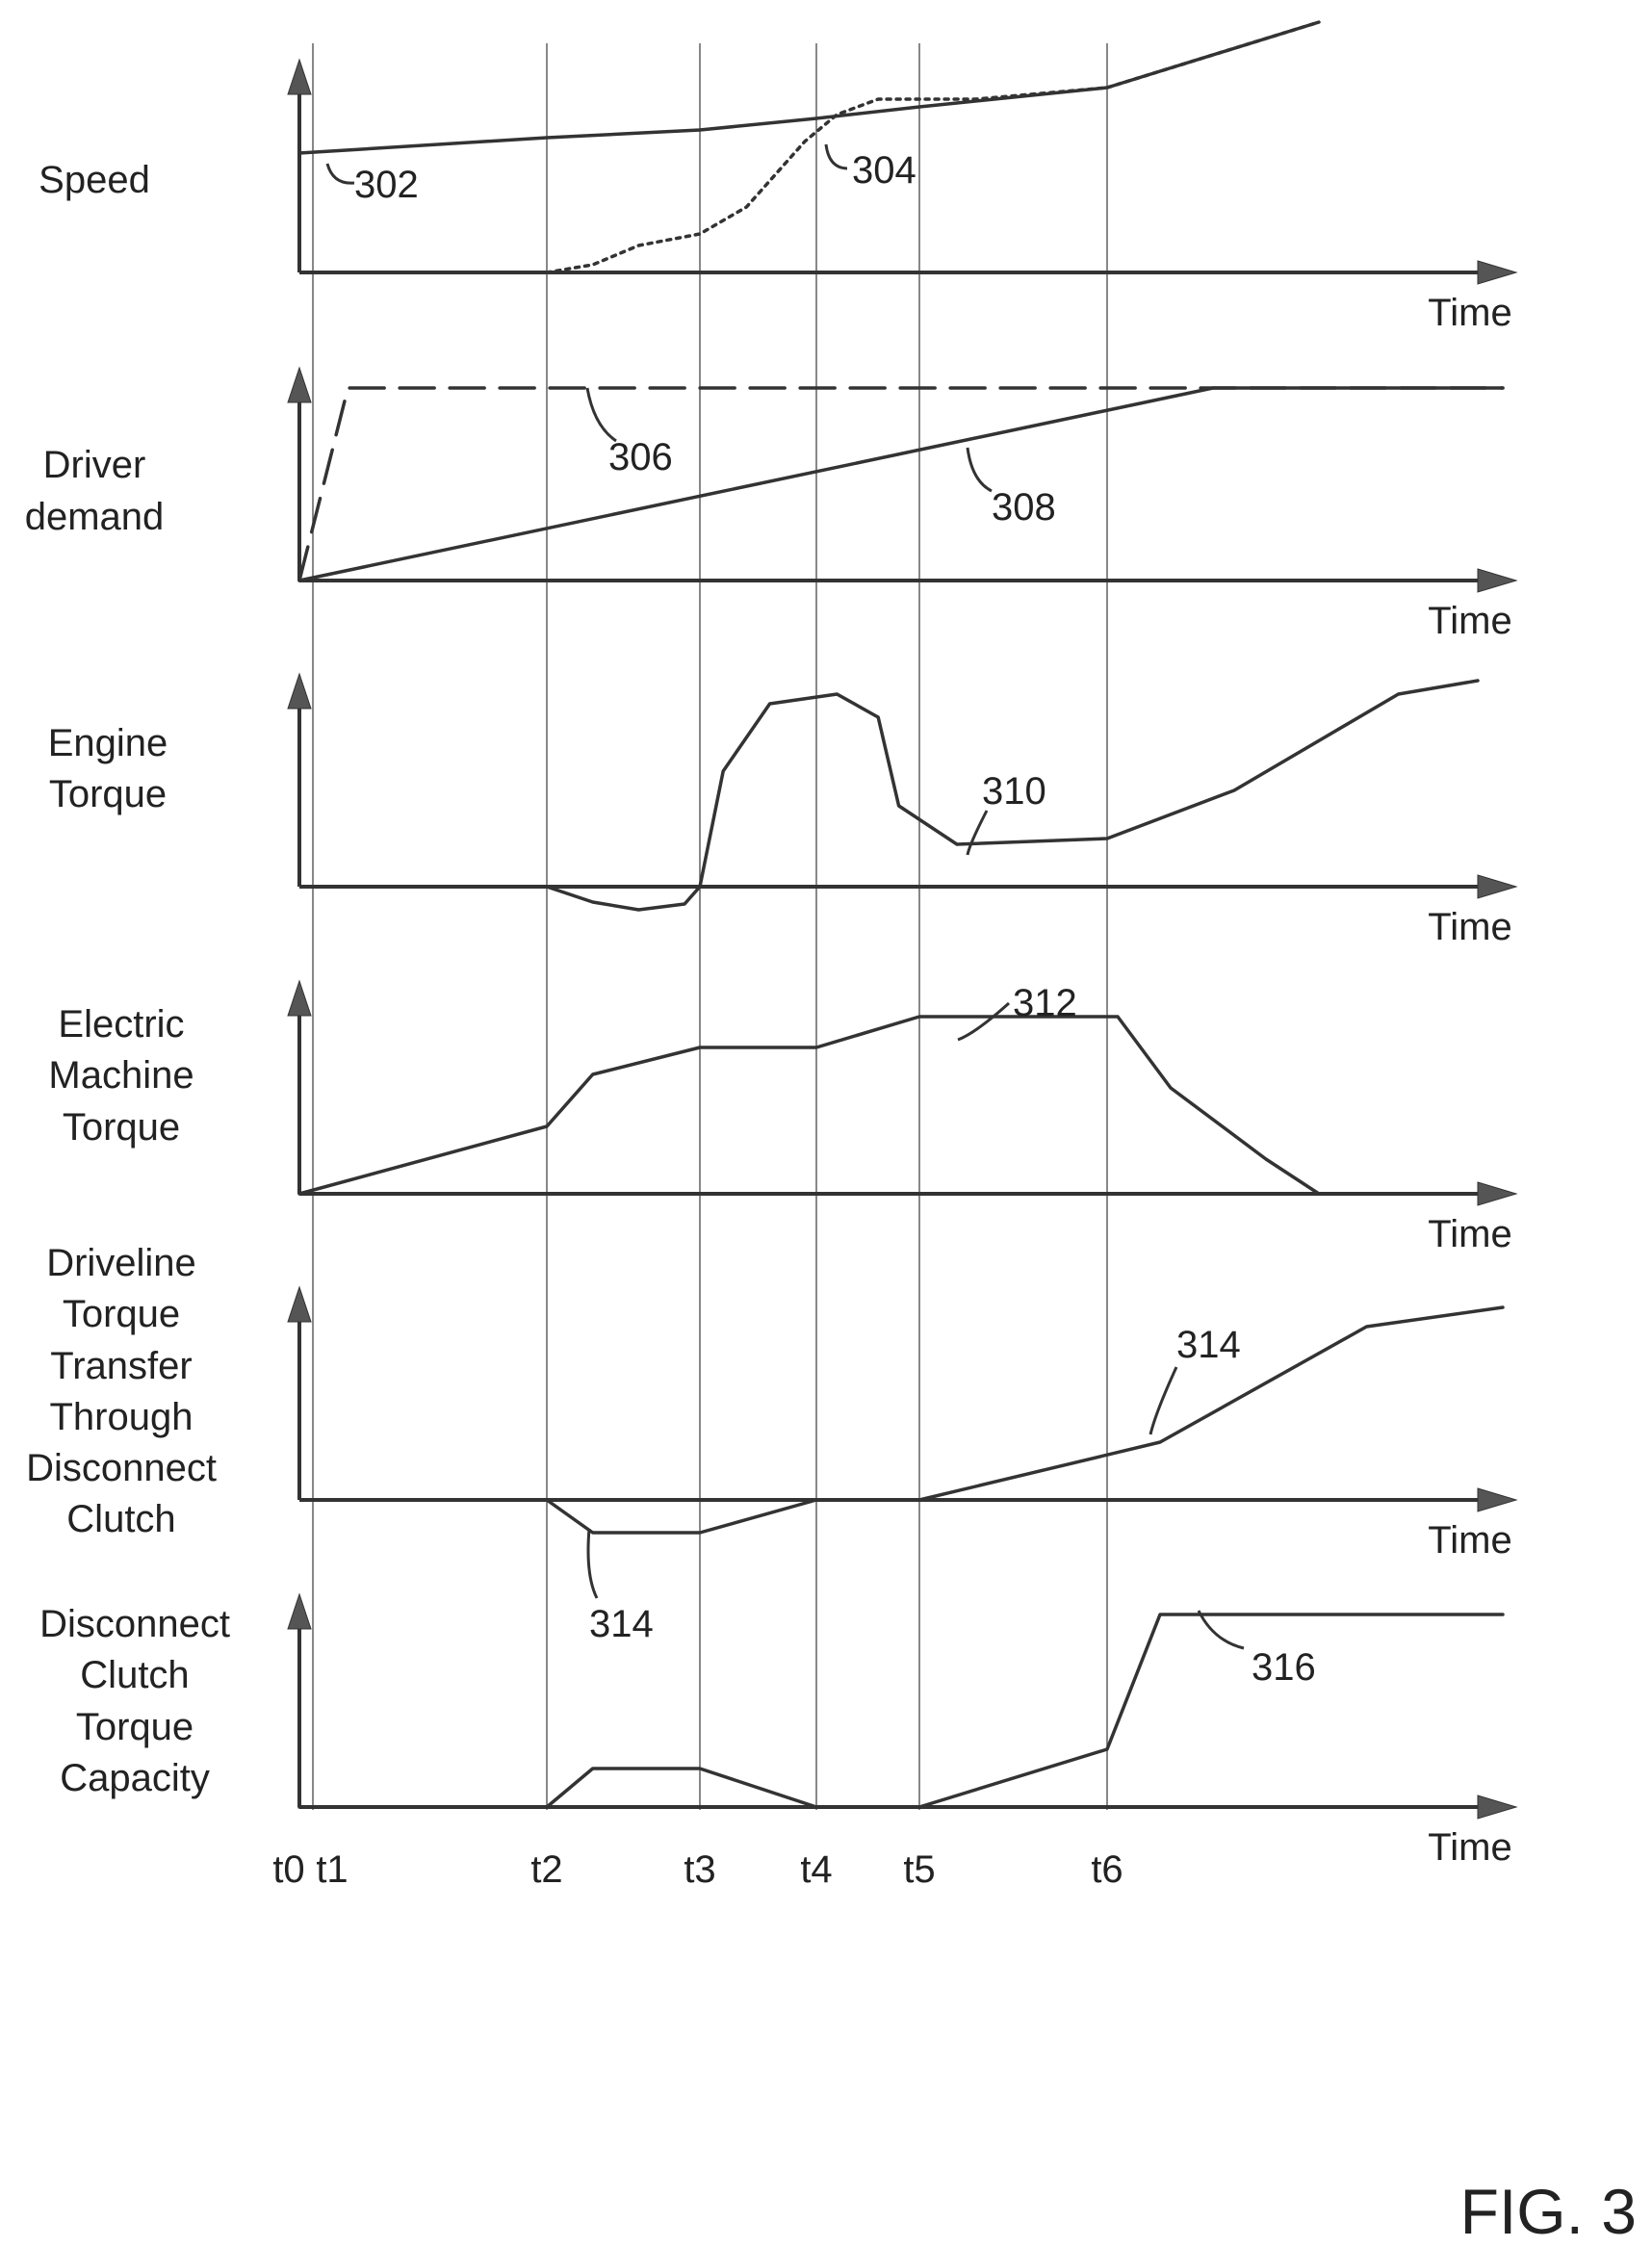  What do you see at coordinates (95, 517) in the screenshot?
I see `y-axis-label: demand` at bounding box center [95, 517].